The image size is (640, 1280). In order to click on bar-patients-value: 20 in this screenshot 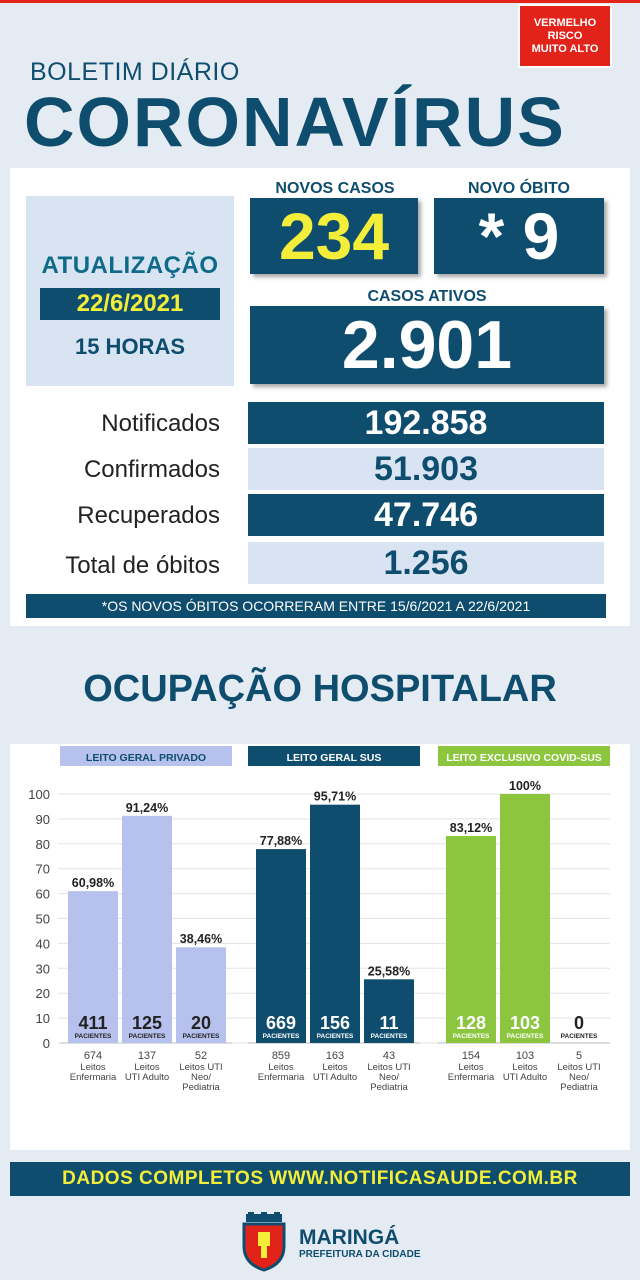, I will do `click(201, 1023)`.